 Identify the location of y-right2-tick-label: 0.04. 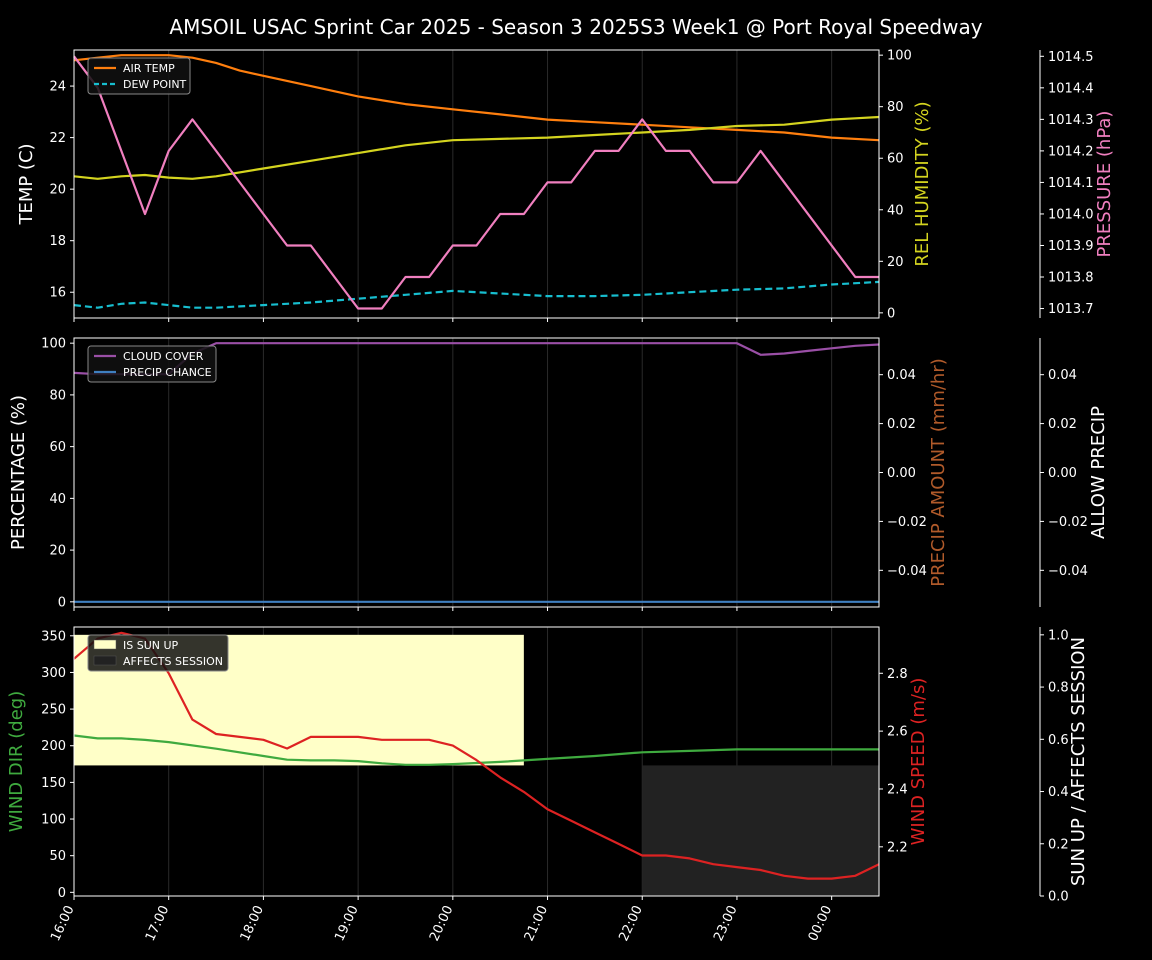
(1062, 375).